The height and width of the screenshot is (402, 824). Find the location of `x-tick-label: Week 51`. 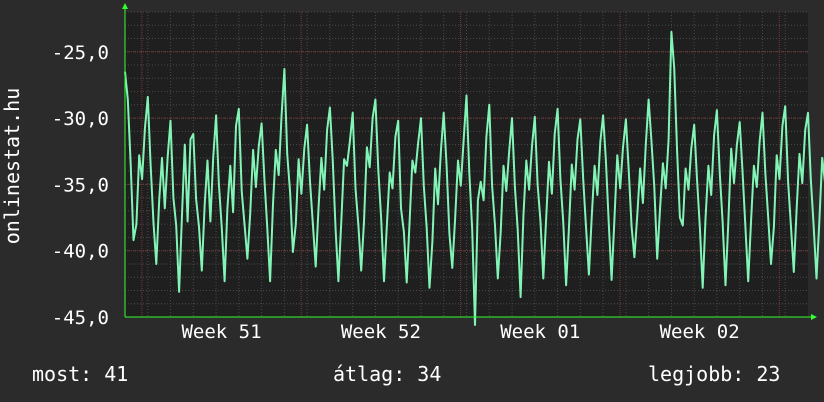

x-tick-label: Week 51 is located at coordinates (221, 332).